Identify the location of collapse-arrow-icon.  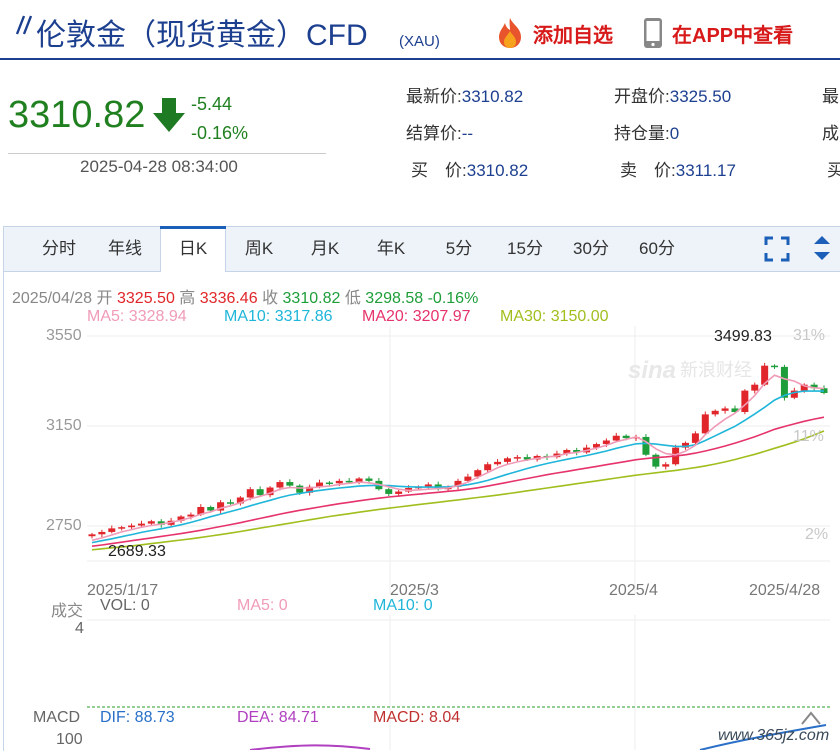
(811, 718).